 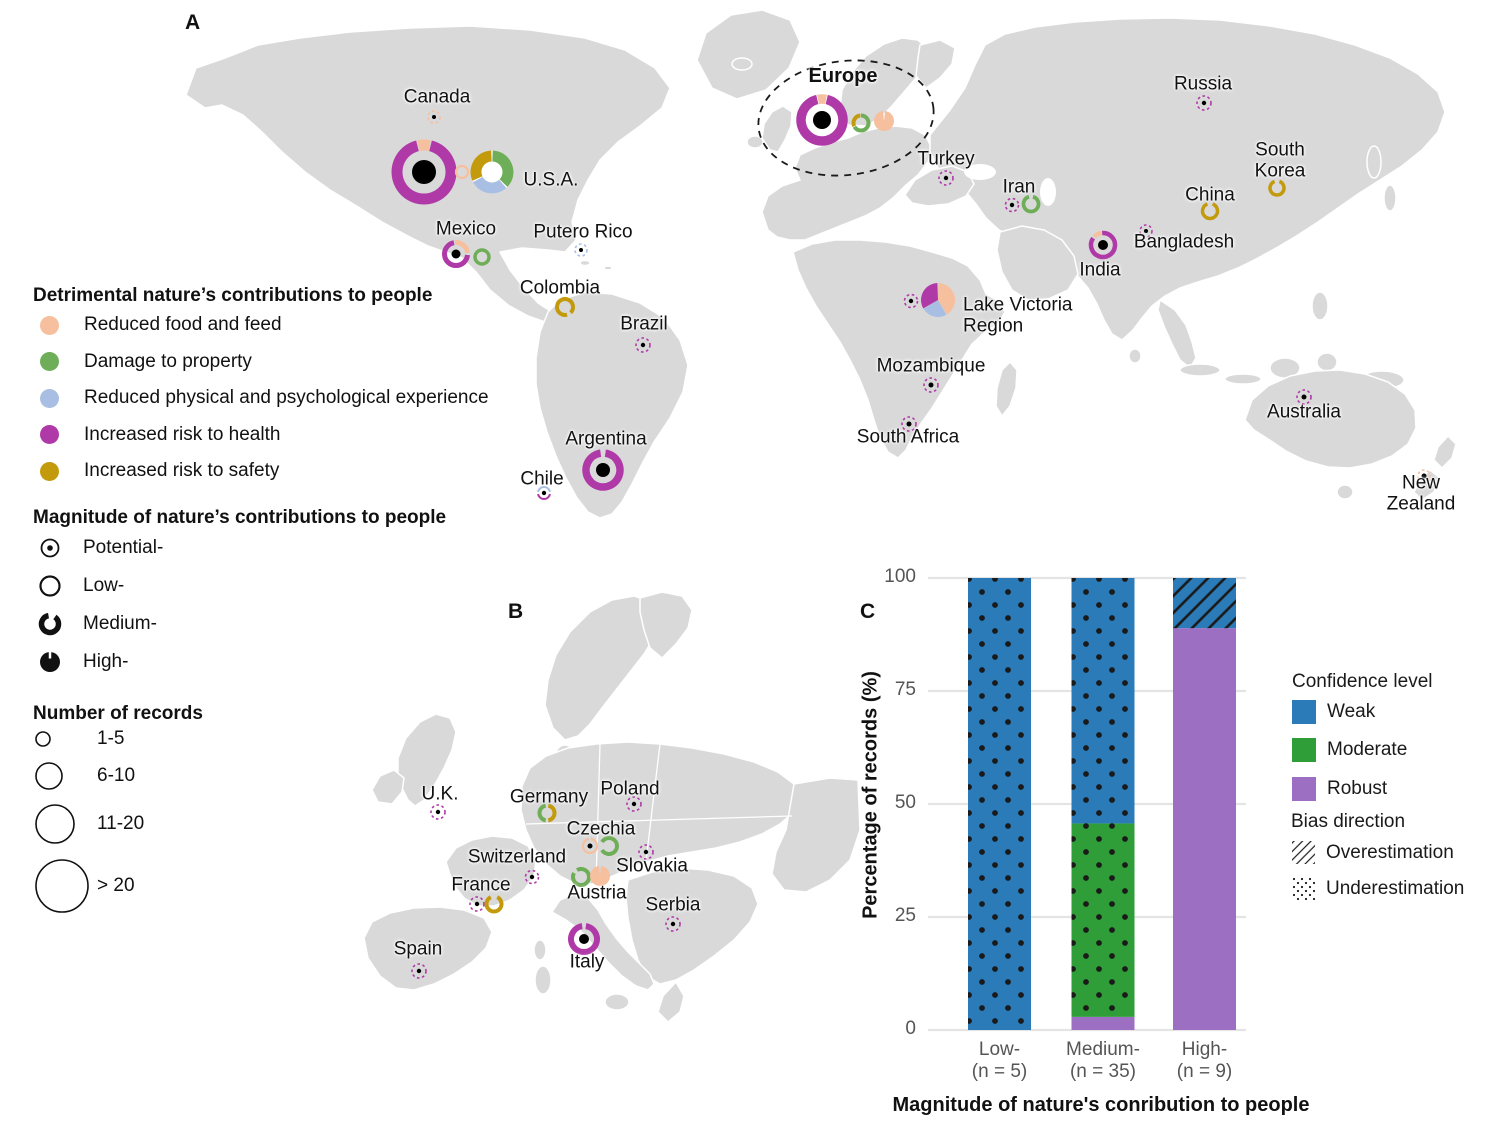 I want to click on magnitude-legend-label: High-, so click(x=106, y=661).